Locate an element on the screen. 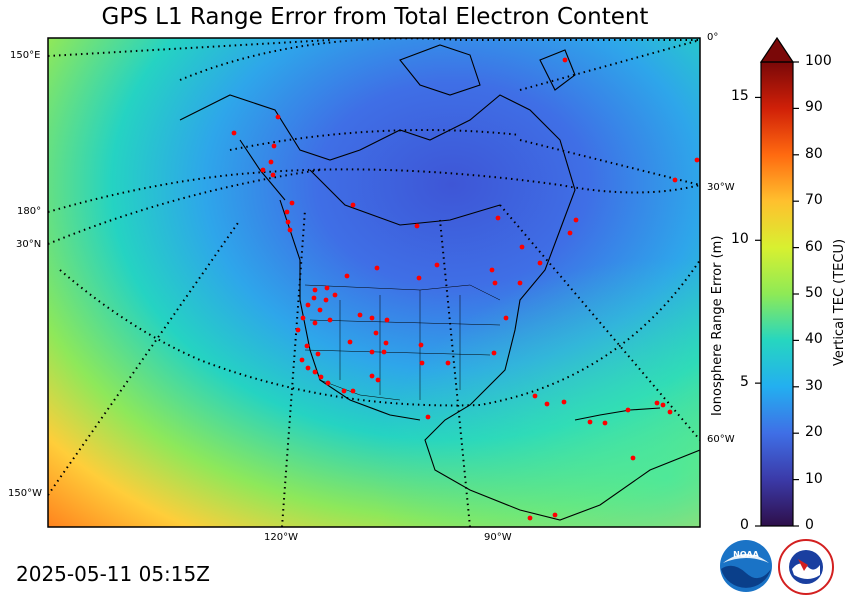 This screenshot has width=855, height=603. colorbar-left-tick-label: 5 is located at coordinates (744, 382).